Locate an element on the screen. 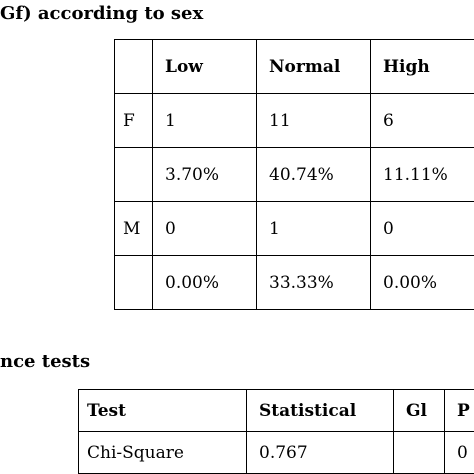 This screenshot has height=474, width=474. header-cell-p: P is located at coordinates (459, 410).